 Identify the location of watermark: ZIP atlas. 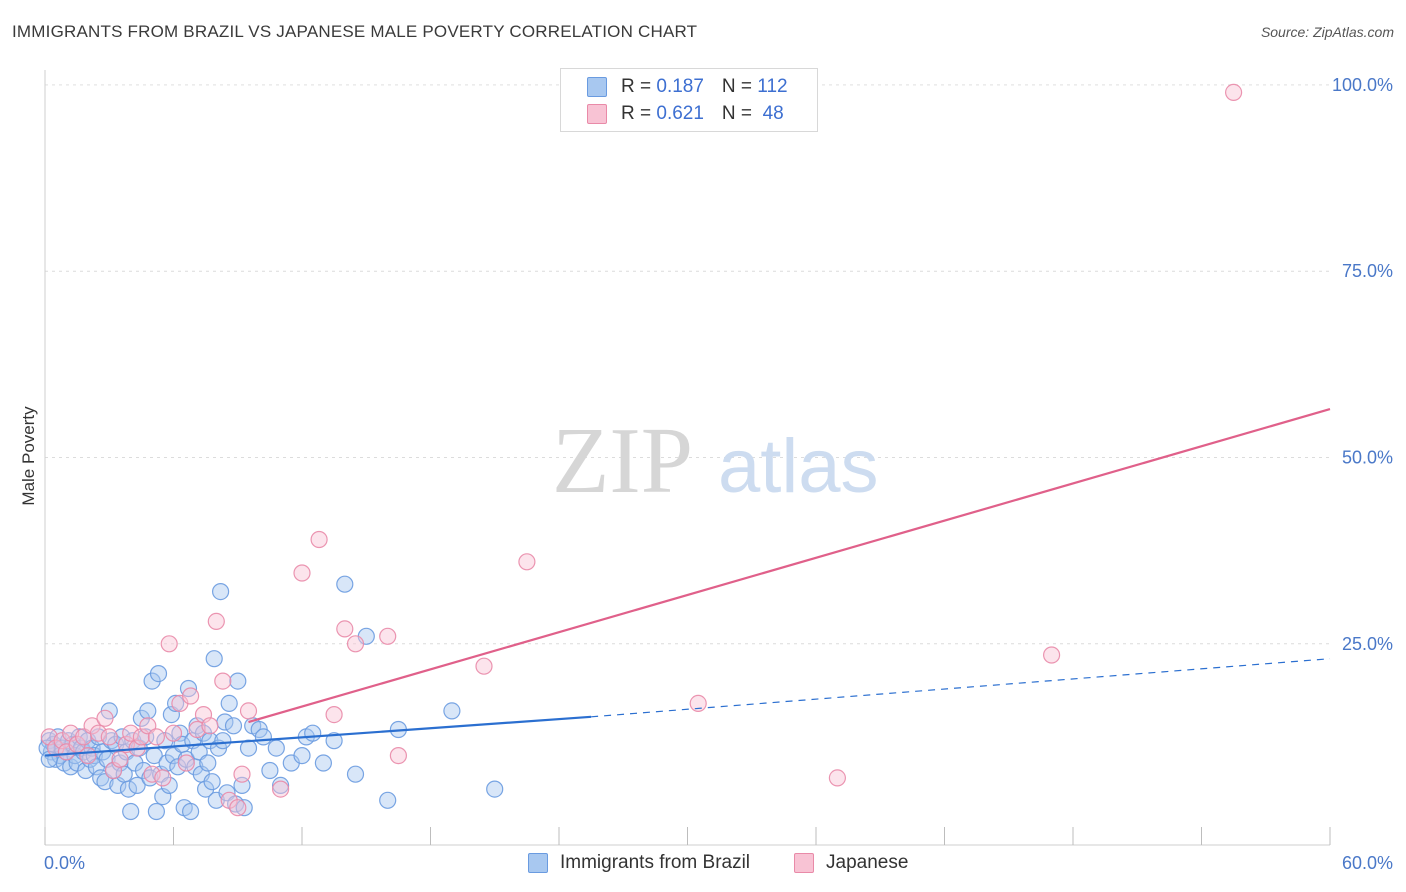
(715, 461).